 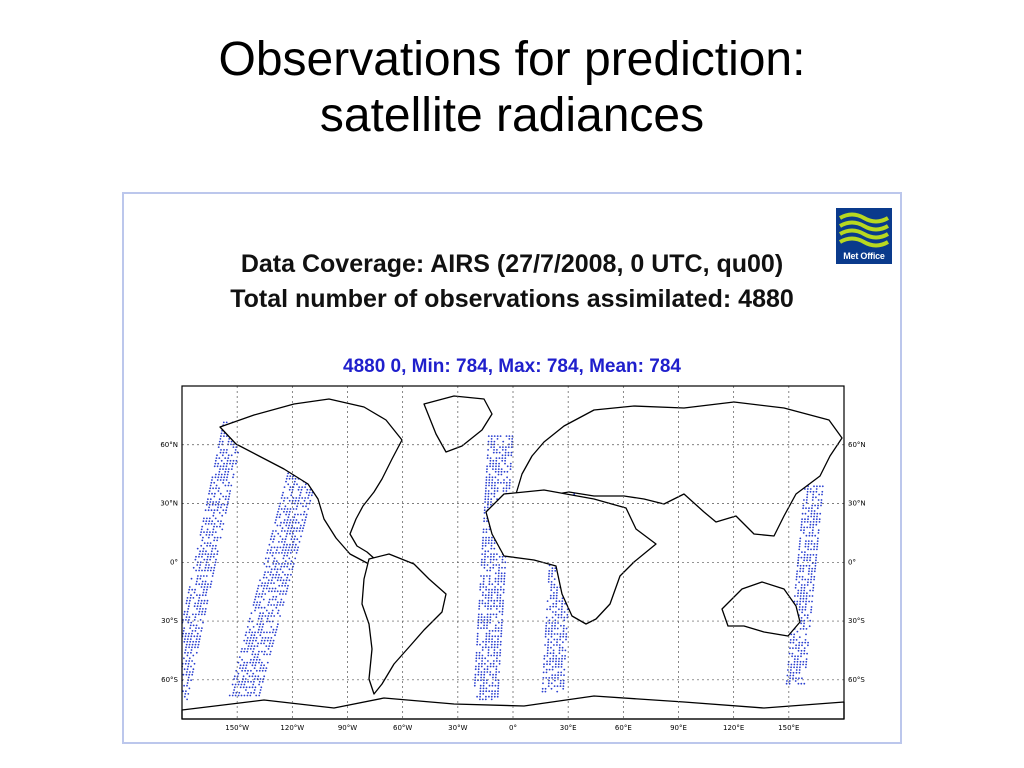 What do you see at coordinates (169, 445) in the screenshot?
I see `lat-tick-label-left: 60°N` at bounding box center [169, 445].